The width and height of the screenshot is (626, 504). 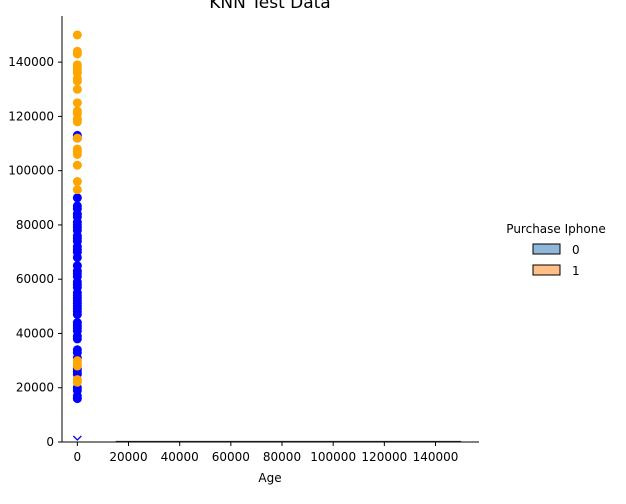 I want to click on y-tick-label: 20000, so click(x=35, y=388).